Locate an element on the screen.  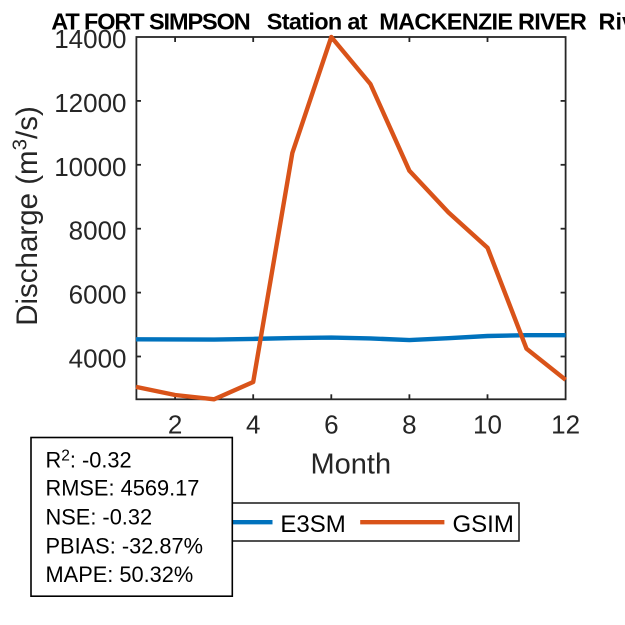
svg-text: NSE: -0.32 is located at coordinates (99, 517).